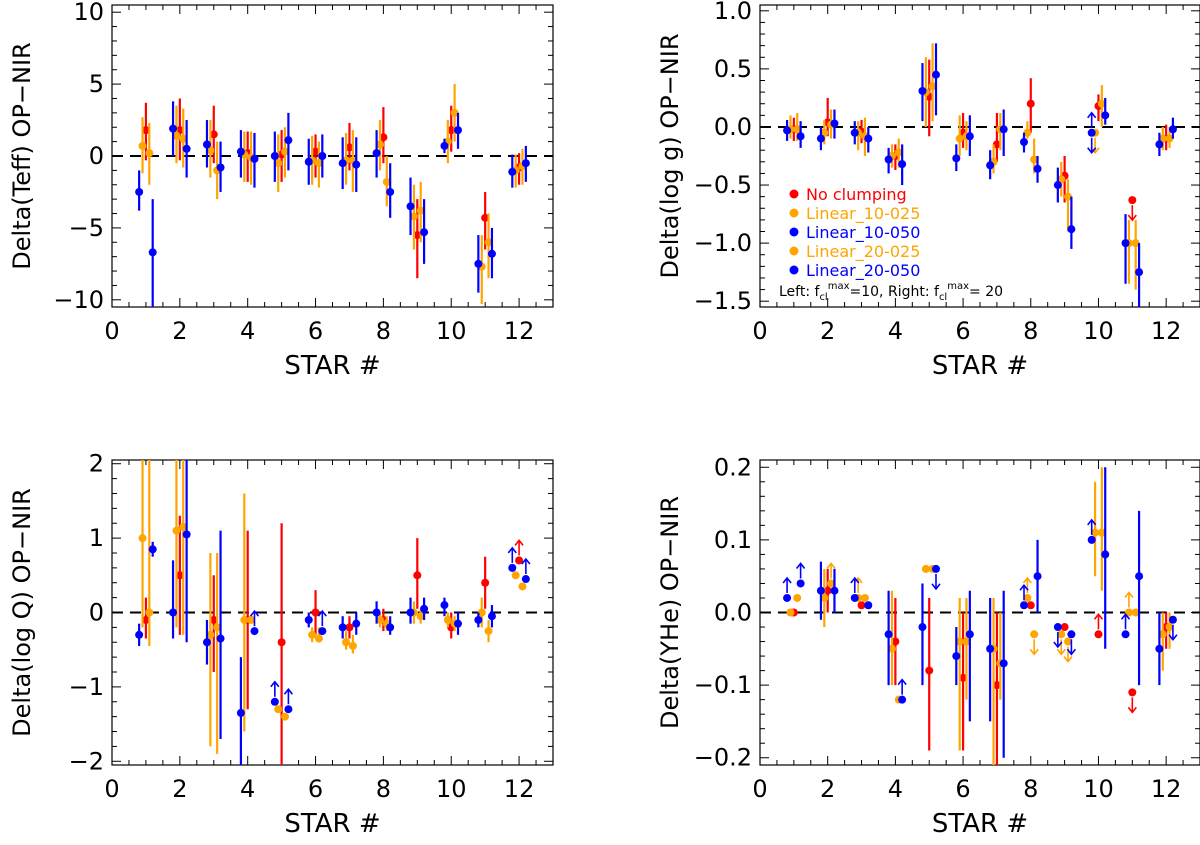  Describe the element at coordinates (519, 331) in the screenshot. I see `x-tick-label: 12` at that location.